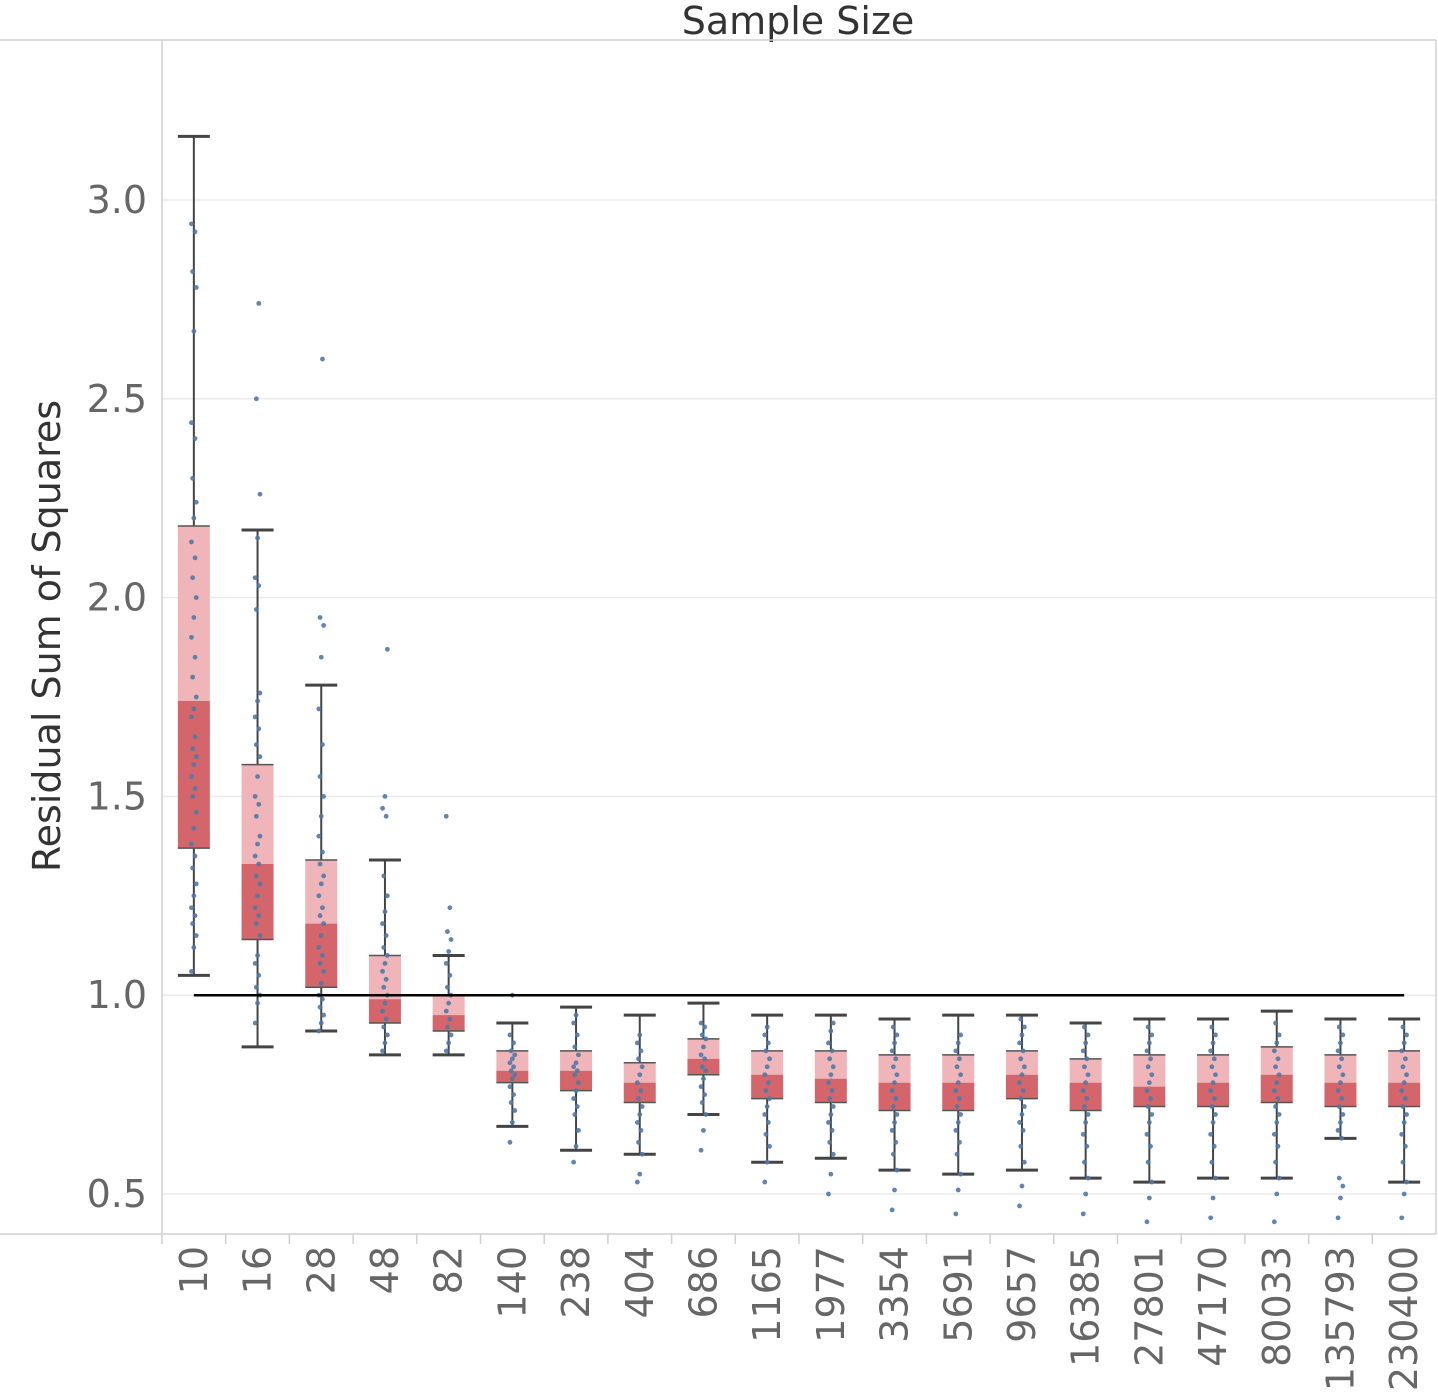 The image size is (1438, 1396). What do you see at coordinates (895, 1294) in the screenshot?
I see `x-tick-label: 3354` at bounding box center [895, 1294].